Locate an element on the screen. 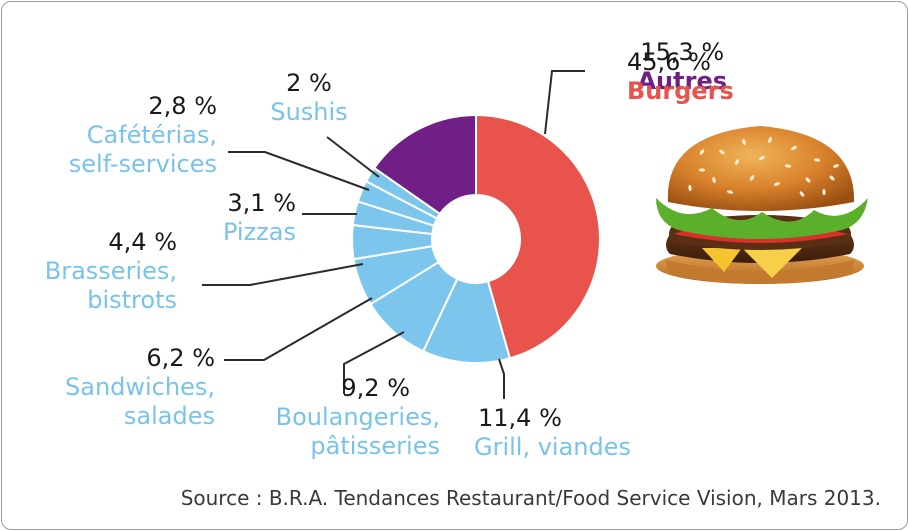  percent-boulangeries: 9,2 % is located at coordinates (375, 388).